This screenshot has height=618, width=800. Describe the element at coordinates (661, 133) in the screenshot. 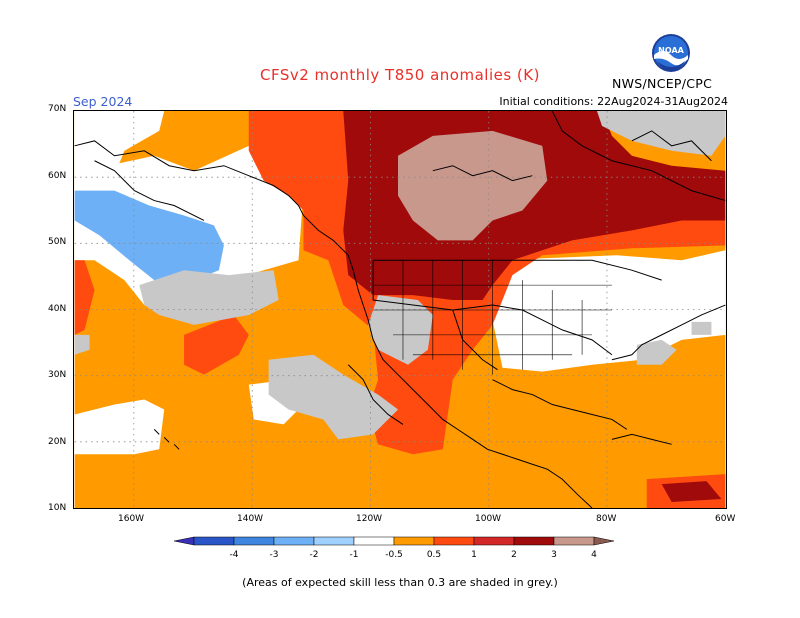

I see `grey-region-hudson` at that location.